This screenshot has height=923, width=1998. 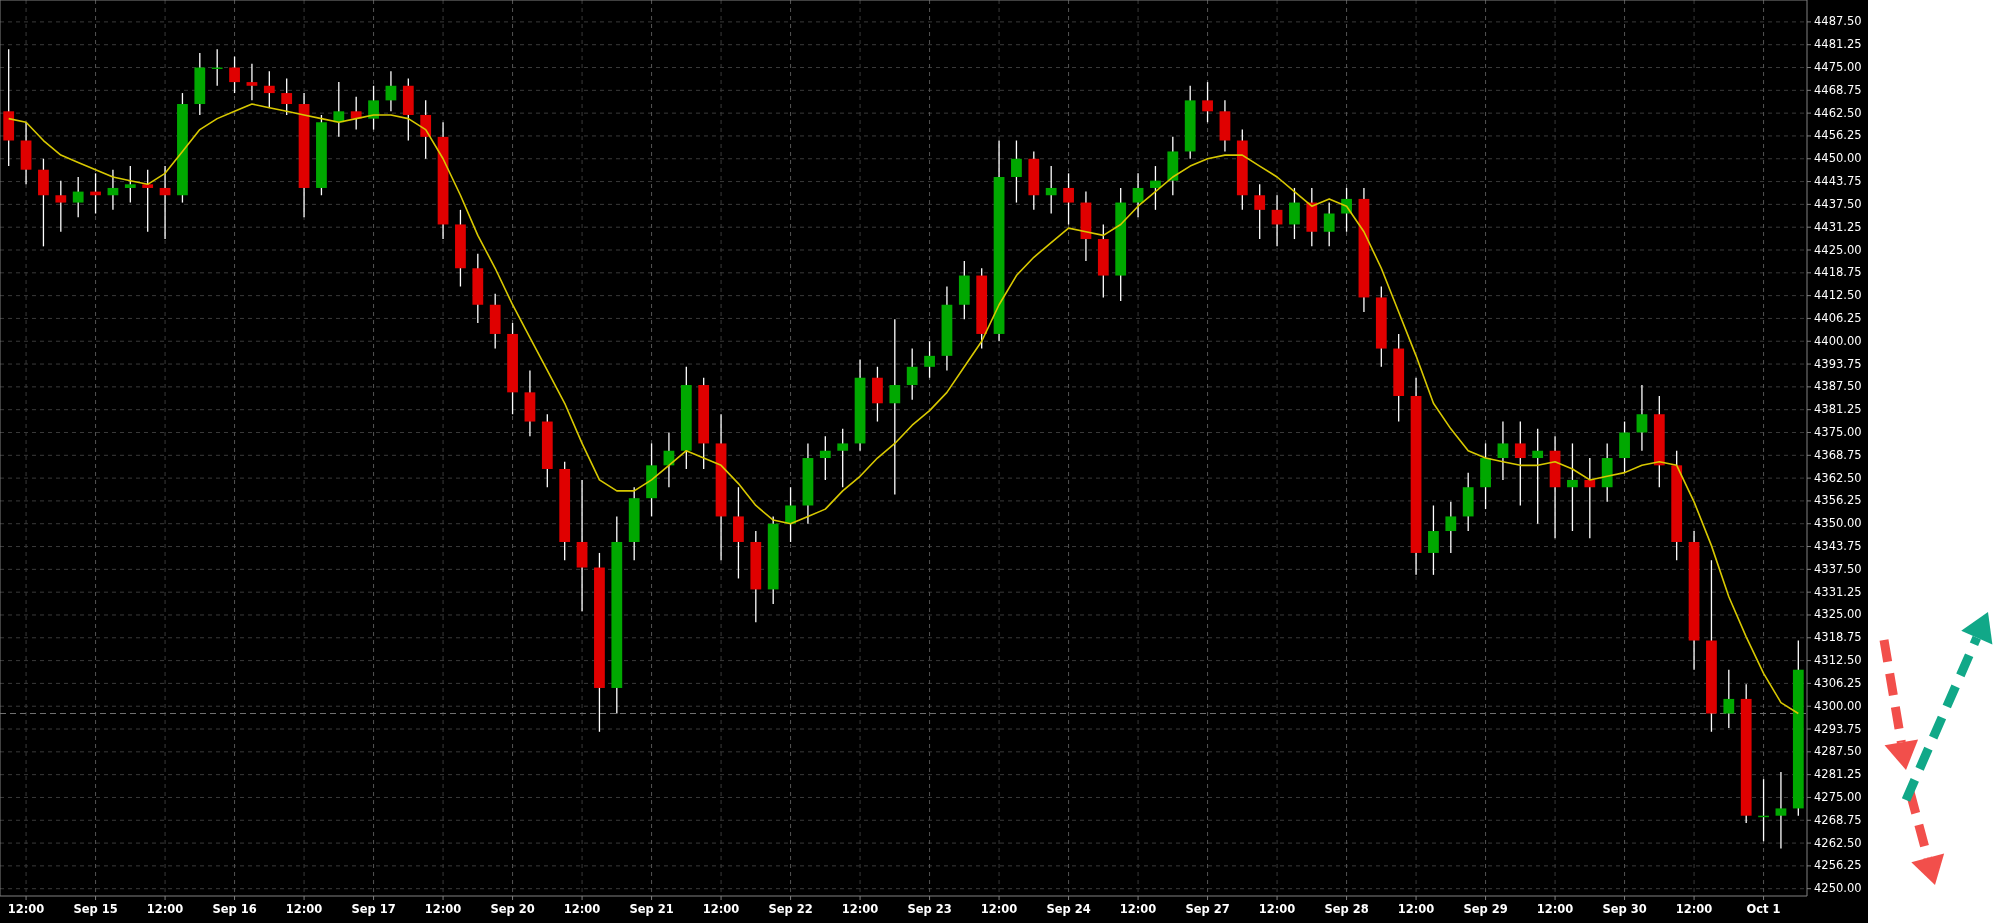 What do you see at coordinates (1838, 226) in the screenshot?
I see `y-tick-label: 4431.25` at bounding box center [1838, 226].